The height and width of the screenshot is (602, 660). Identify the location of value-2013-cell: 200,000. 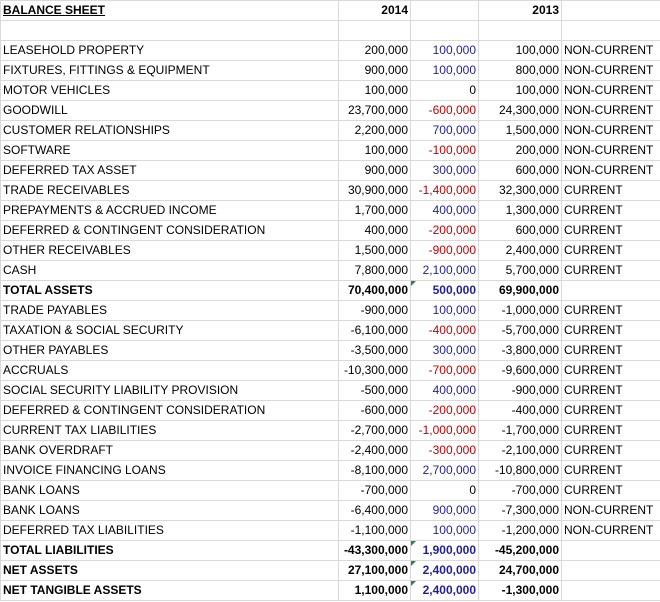
(520, 150).